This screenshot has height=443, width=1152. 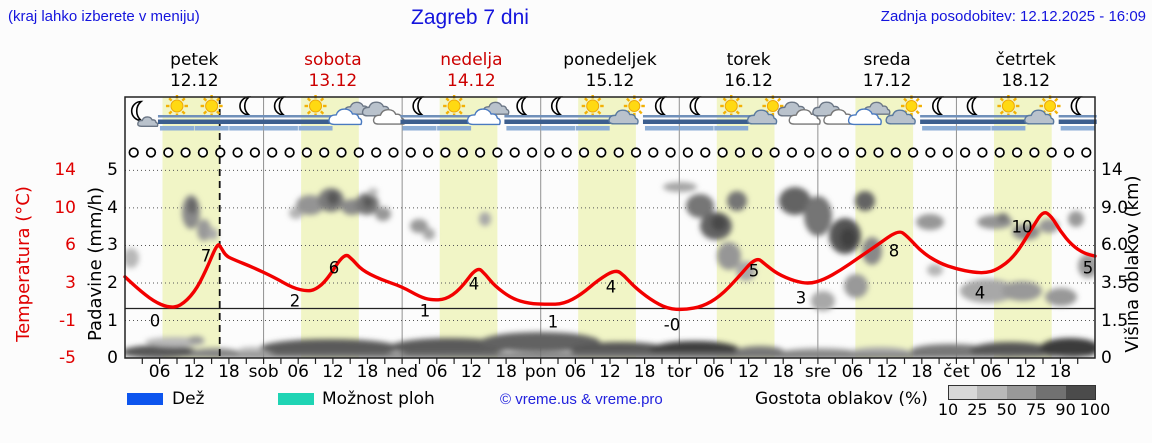 What do you see at coordinates (471, 60) in the screenshot?
I see `day-name: nedelja` at bounding box center [471, 60].